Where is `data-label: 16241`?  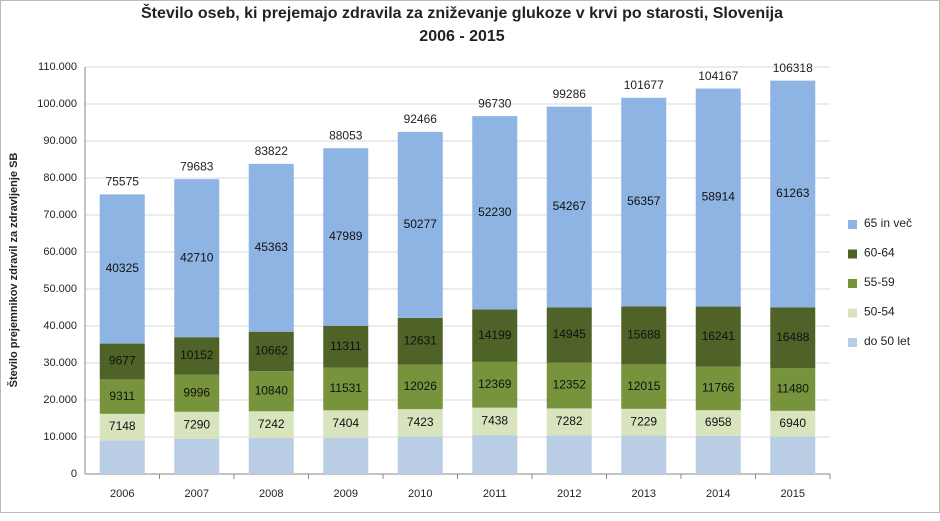
data-label: 16241 is located at coordinates (719, 336).